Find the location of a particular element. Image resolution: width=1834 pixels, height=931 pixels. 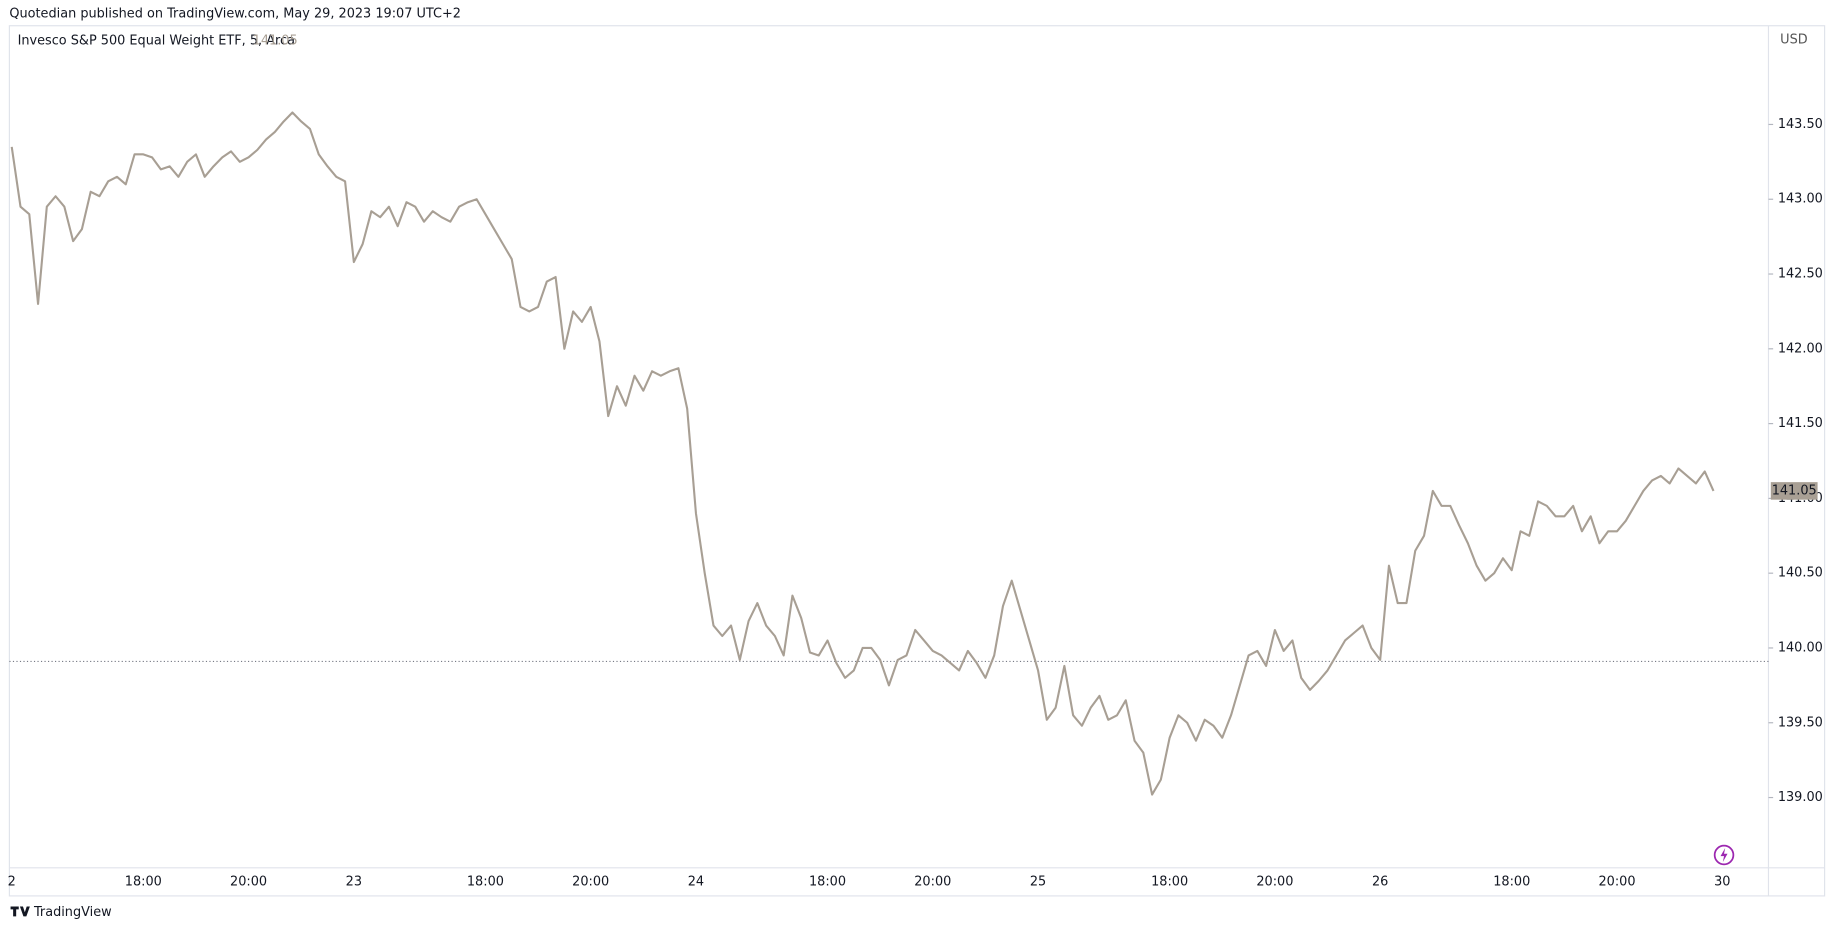

y-tick-label: 142.00 is located at coordinates (1800, 348).